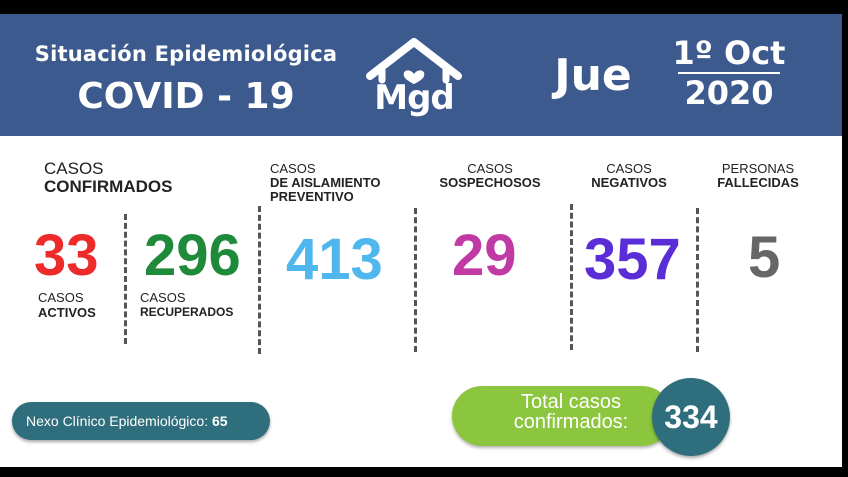 Image resolution: width=848 pixels, height=477 pixels. Describe the element at coordinates (758, 168) in the screenshot. I see `fallecidas-label-top: PERSONAS` at that location.